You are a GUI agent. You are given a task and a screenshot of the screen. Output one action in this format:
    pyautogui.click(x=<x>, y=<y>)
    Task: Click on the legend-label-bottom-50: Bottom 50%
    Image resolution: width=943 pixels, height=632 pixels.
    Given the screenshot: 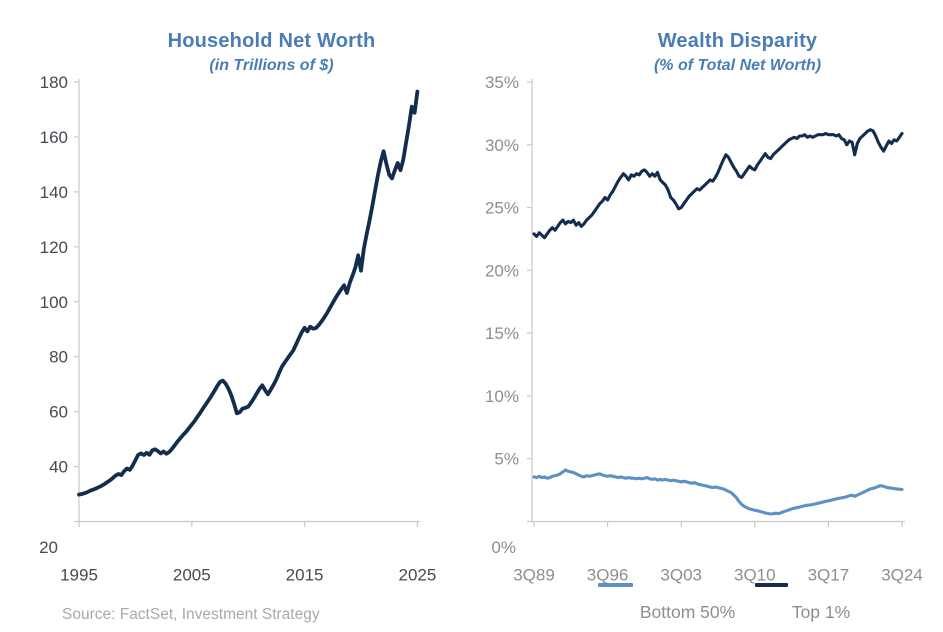 What is the action you would take?
    pyautogui.click(x=687, y=612)
    